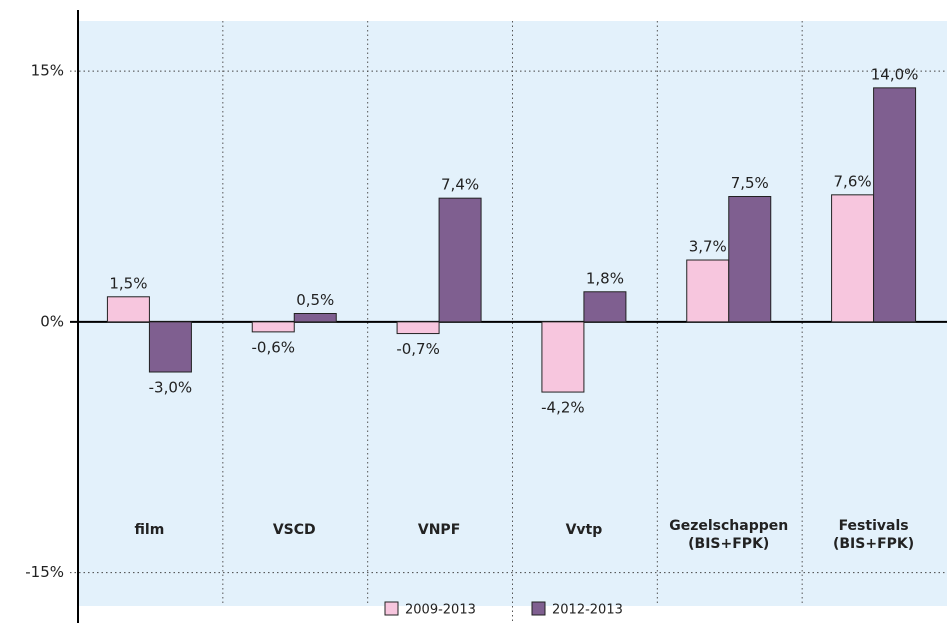 The image size is (947, 623). What do you see at coordinates (418, 349) in the screenshot?
I see `data-label: -0,7%` at bounding box center [418, 349].